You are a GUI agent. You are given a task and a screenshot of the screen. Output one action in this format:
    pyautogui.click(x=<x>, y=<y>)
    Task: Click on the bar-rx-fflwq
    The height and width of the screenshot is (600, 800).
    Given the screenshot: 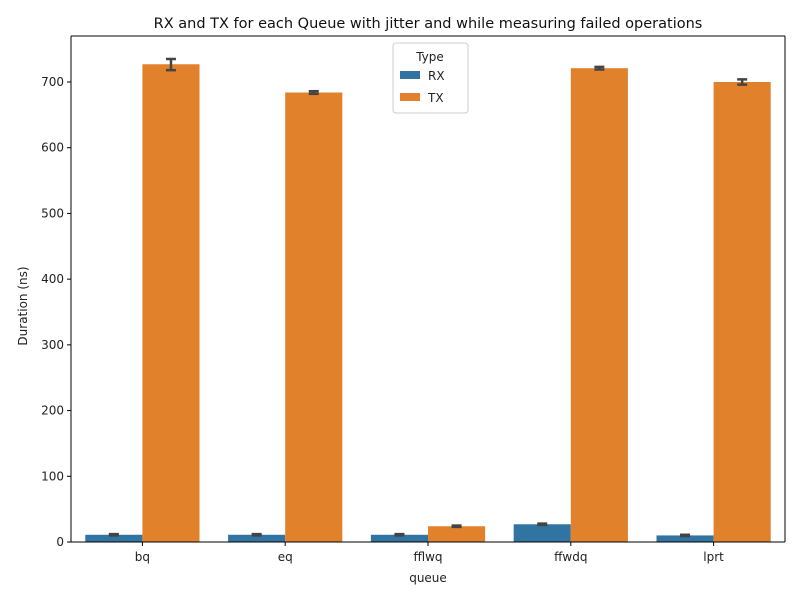 What is the action you would take?
    pyautogui.click(x=399, y=538)
    